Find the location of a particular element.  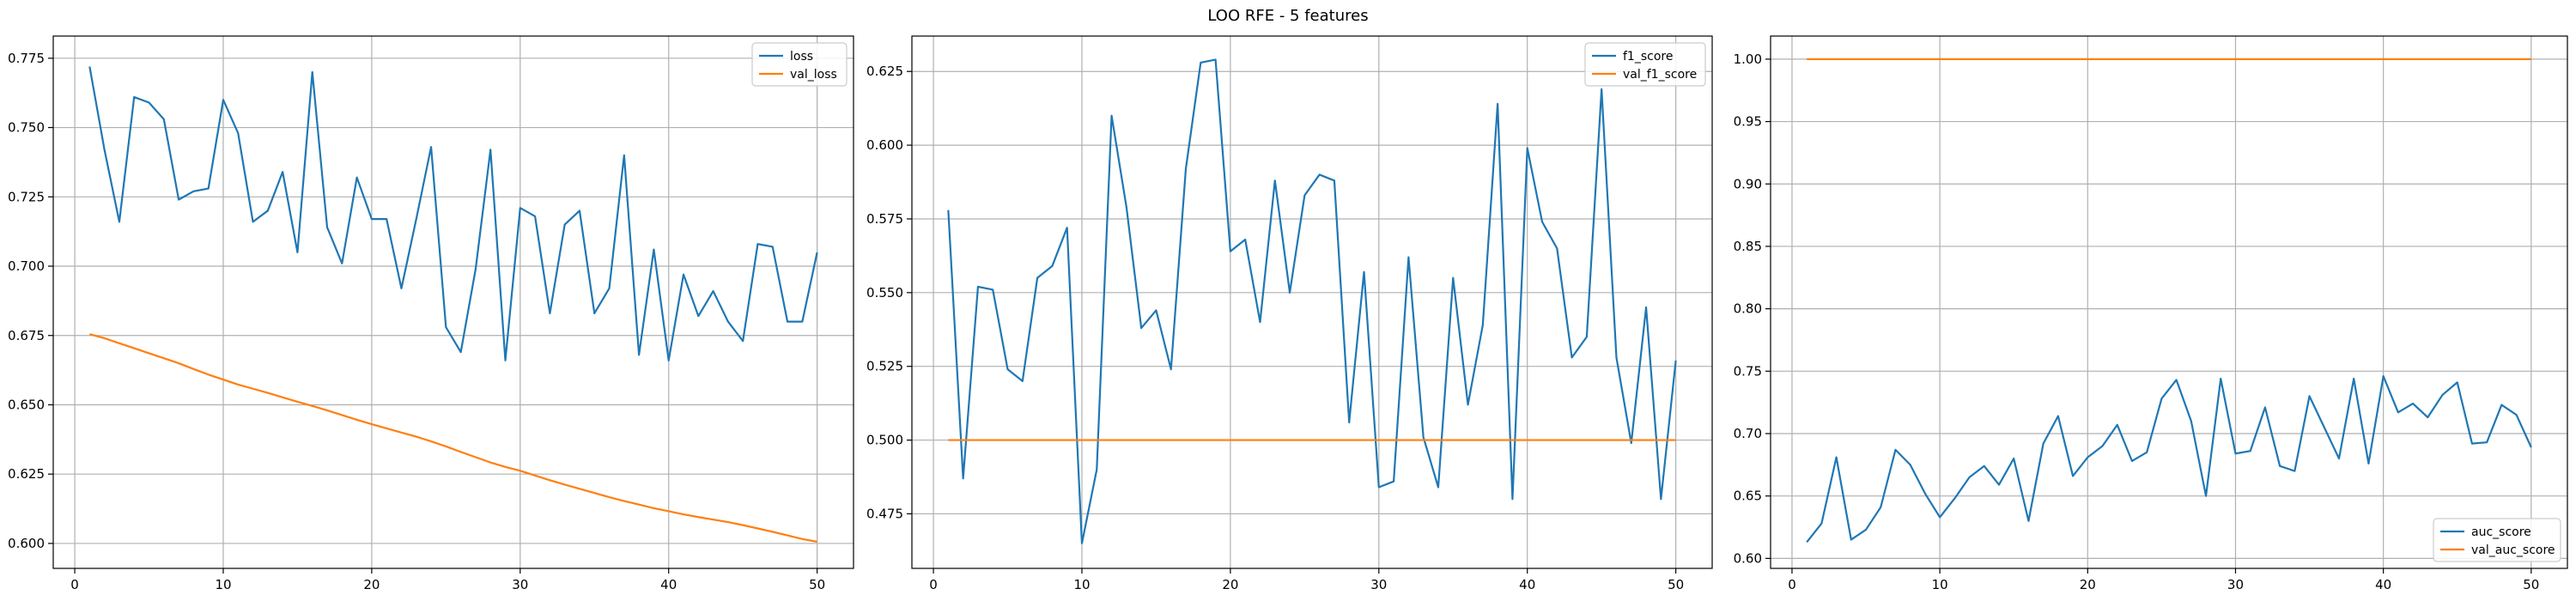

series-line-val_loss is located at coordinates (453, 438).